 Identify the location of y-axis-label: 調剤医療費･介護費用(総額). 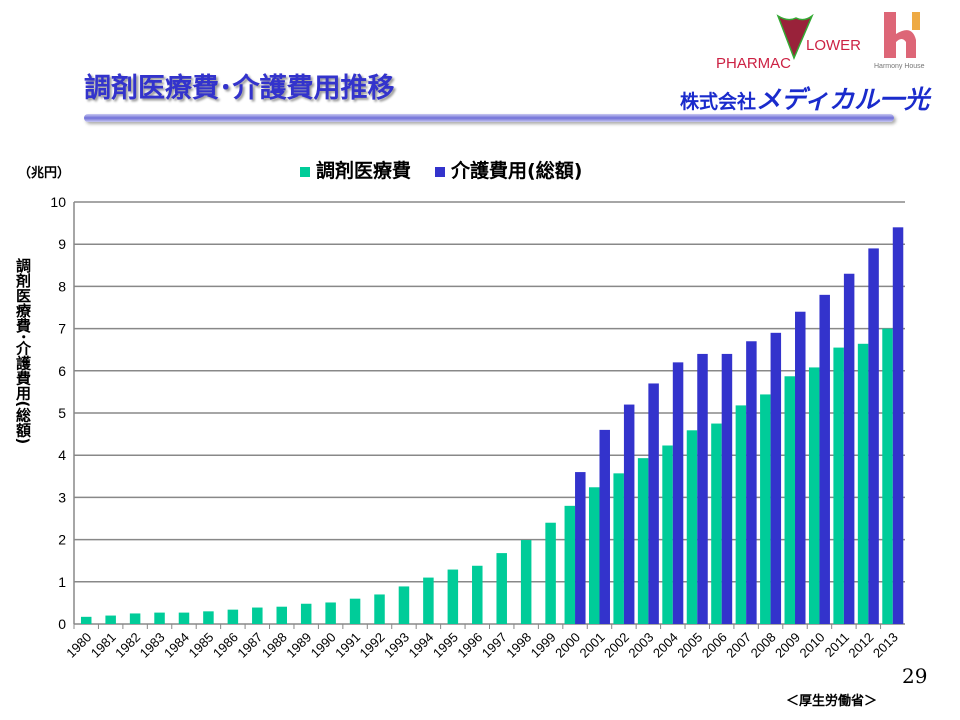
(23, 351).